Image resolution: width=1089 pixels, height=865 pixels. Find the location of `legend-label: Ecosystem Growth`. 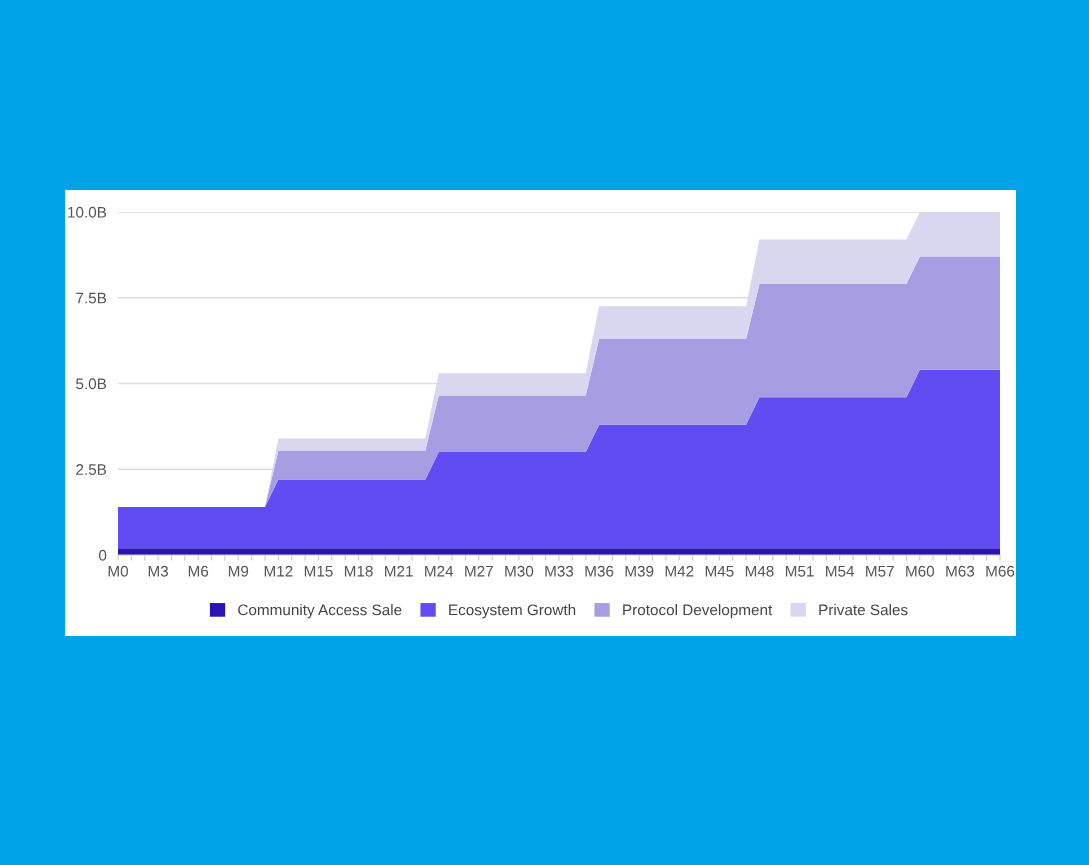

legend-label: Ecosystem Growth is located at coordinates (512, 611).